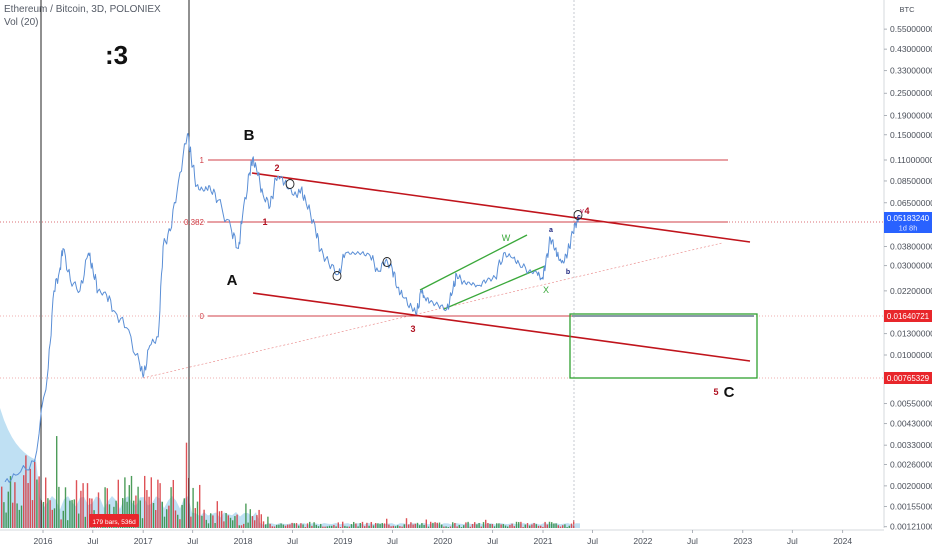  I want to click on wave-label-2: 2, so click(276, 168).